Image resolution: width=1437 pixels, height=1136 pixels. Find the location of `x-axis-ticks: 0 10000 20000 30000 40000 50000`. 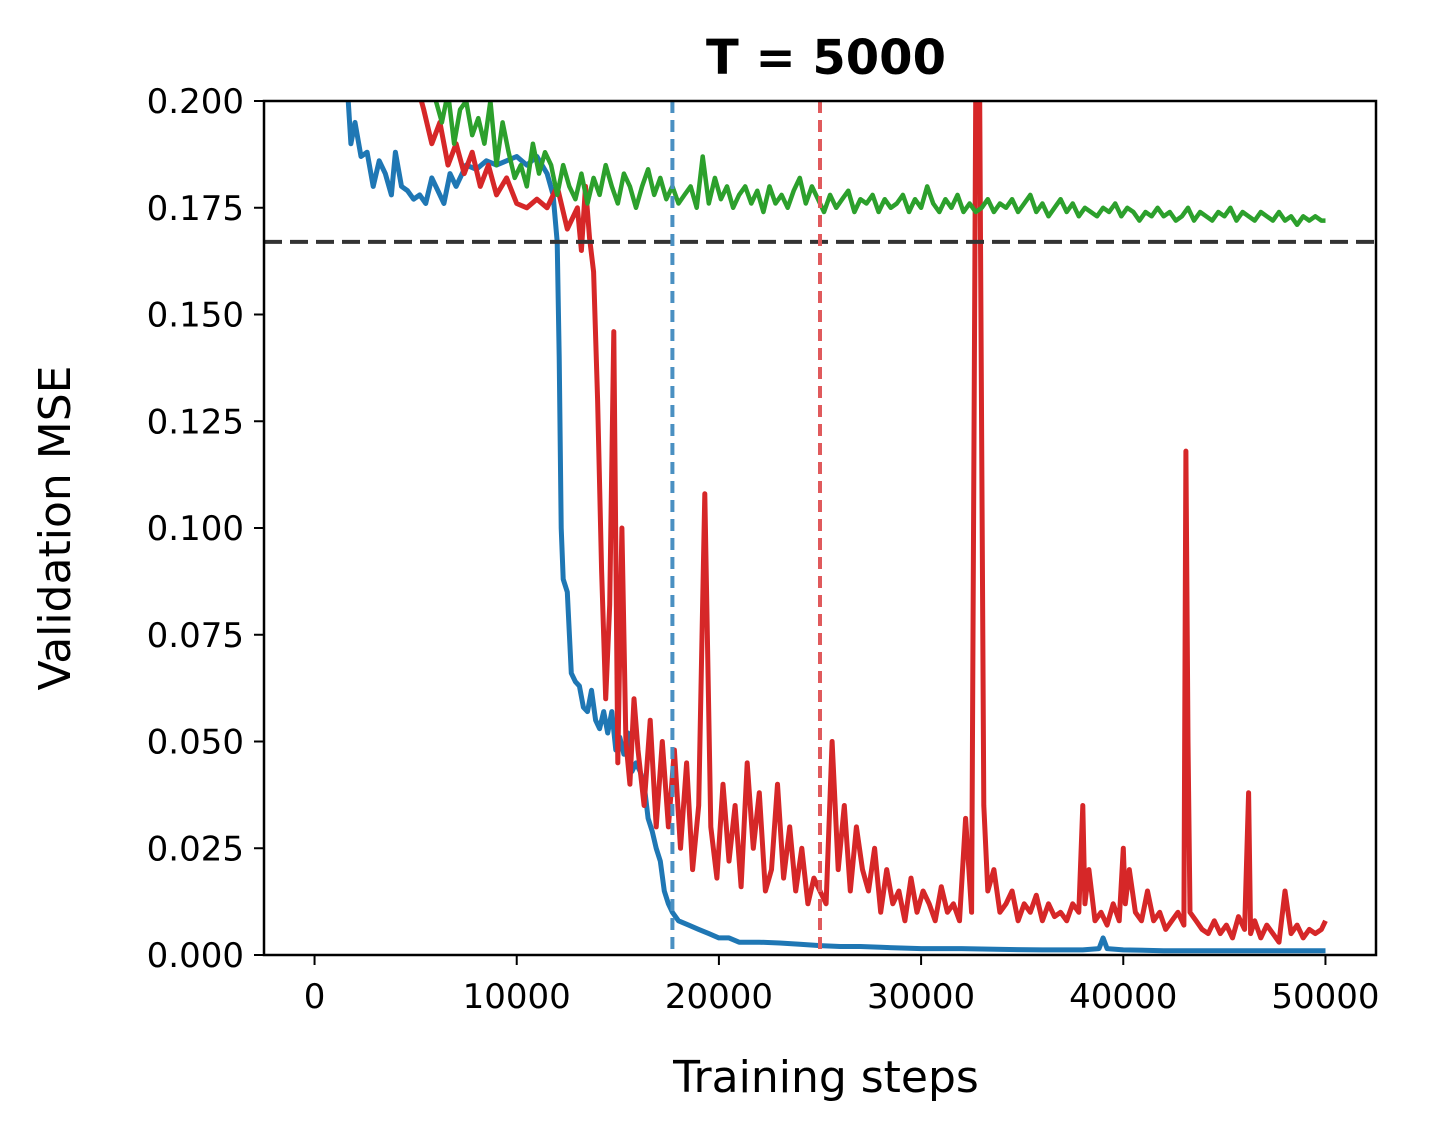

x-axis-ticks: 0 10000 20000 30000 40000 50000 is located at coordinates (842, 986).